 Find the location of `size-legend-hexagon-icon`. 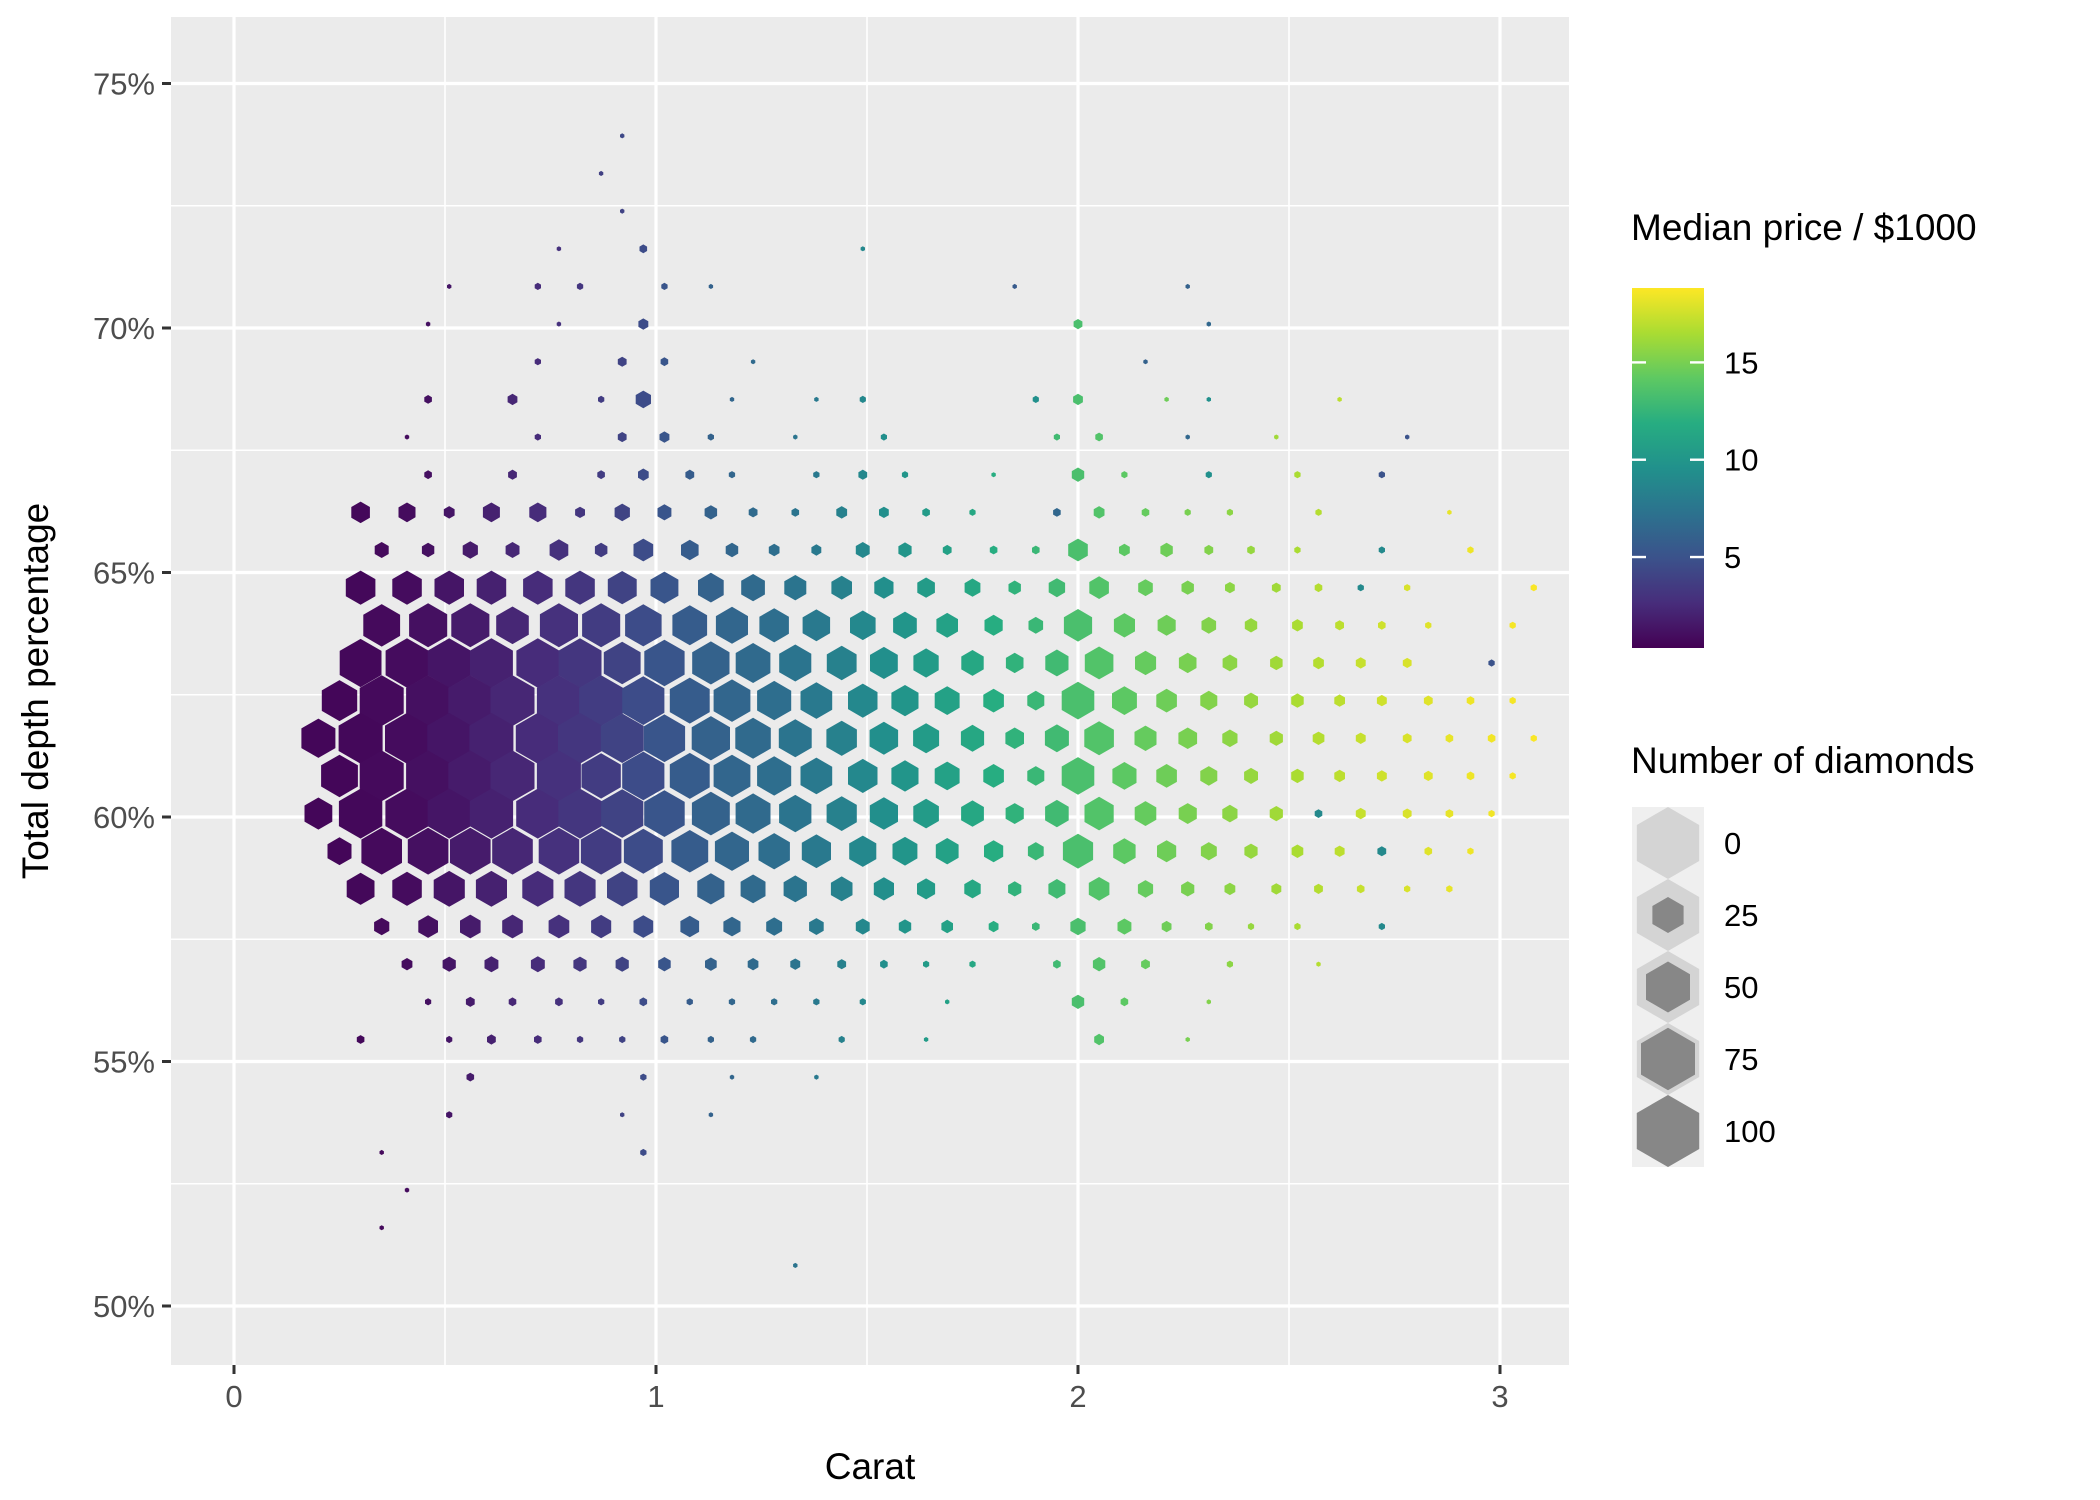

size-legend-hexagon-icon is located at coordinates (1668, 987).